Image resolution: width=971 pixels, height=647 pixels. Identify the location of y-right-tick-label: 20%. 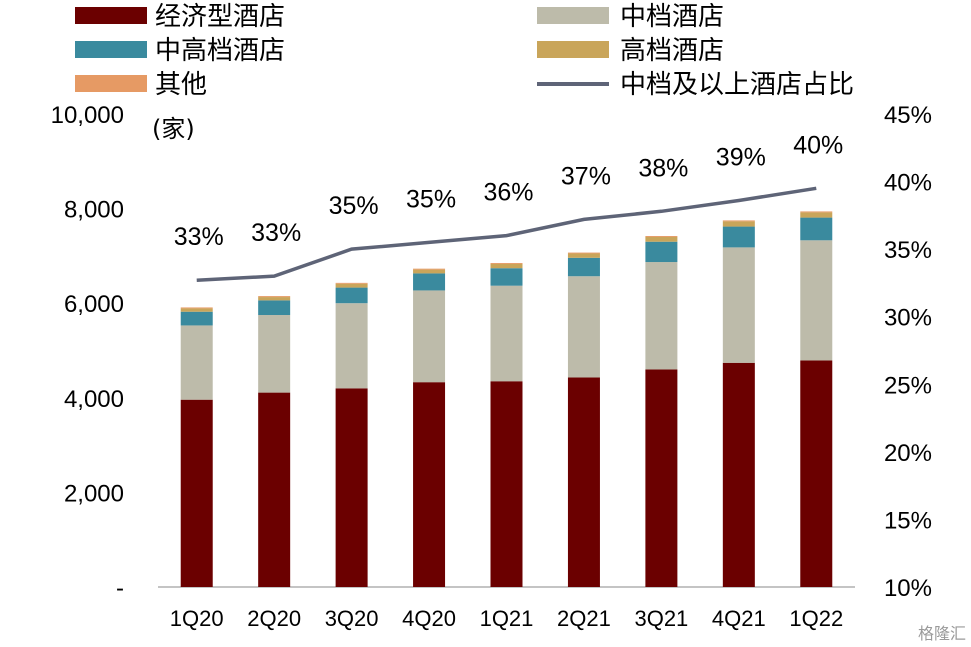
(908, 453).